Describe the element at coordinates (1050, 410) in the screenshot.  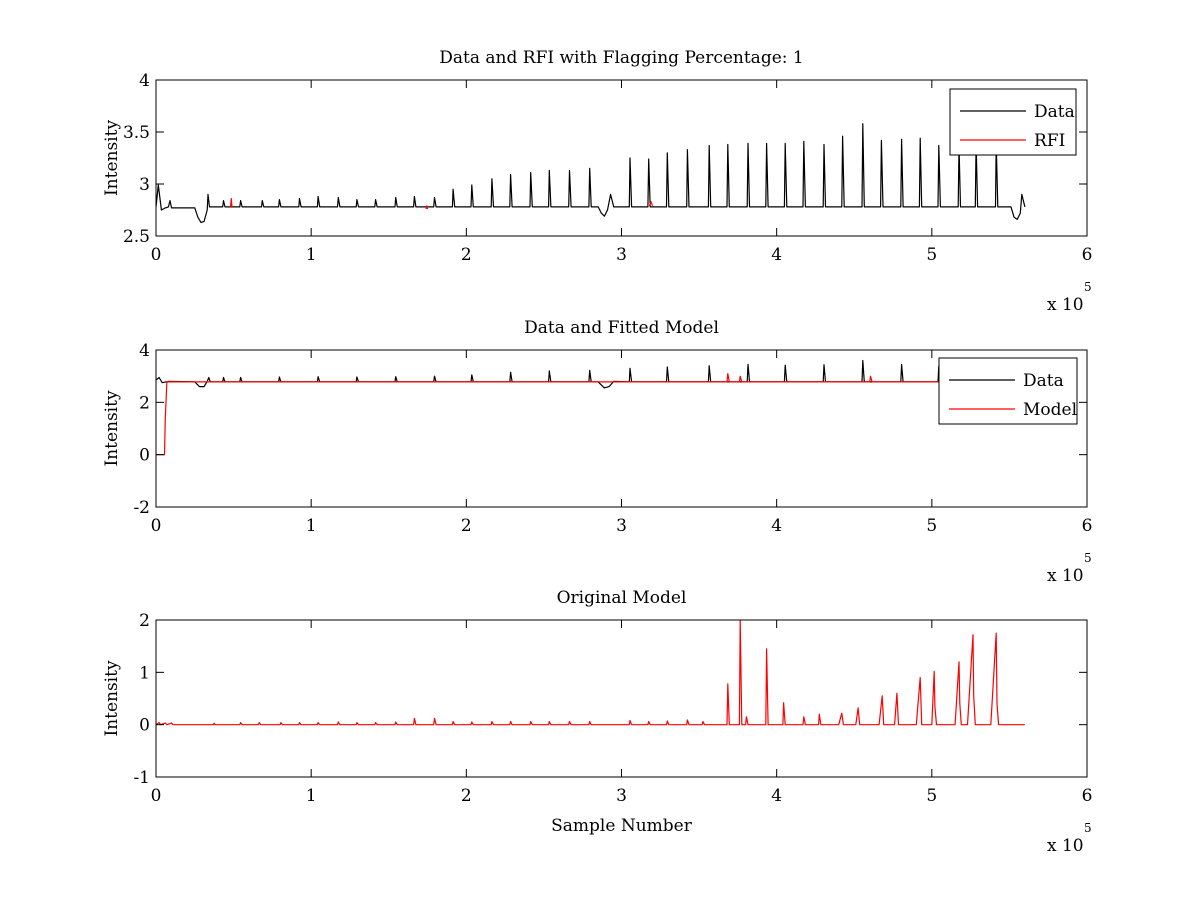
I see `legend-label-model: Model` at that location.